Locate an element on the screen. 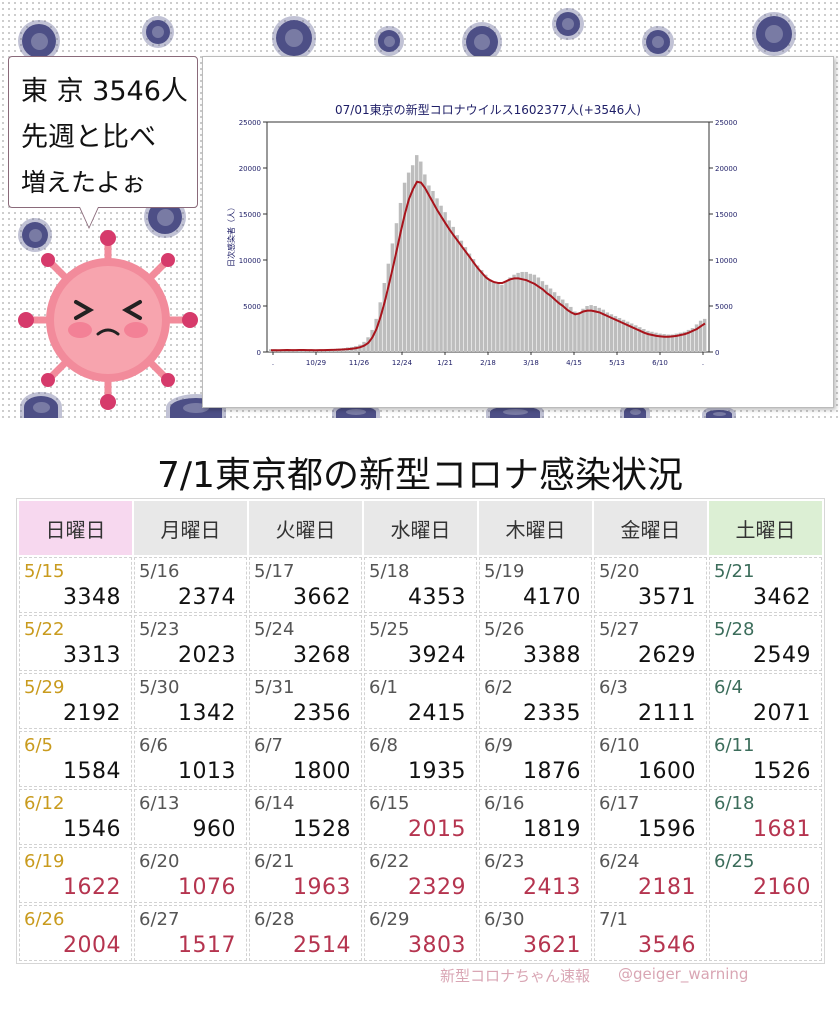  y-tick-label-left: 20000 is located at coordinates (250, 169).